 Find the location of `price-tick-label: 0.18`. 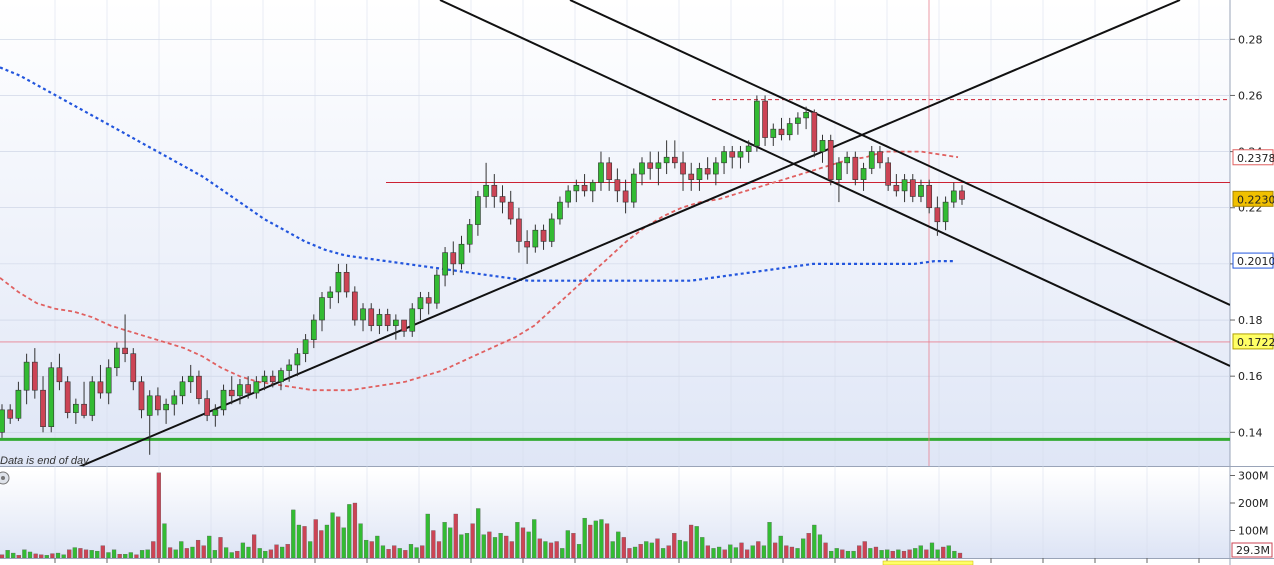

price-tick-label: 0.18 is located at coordinates (1250, 320).